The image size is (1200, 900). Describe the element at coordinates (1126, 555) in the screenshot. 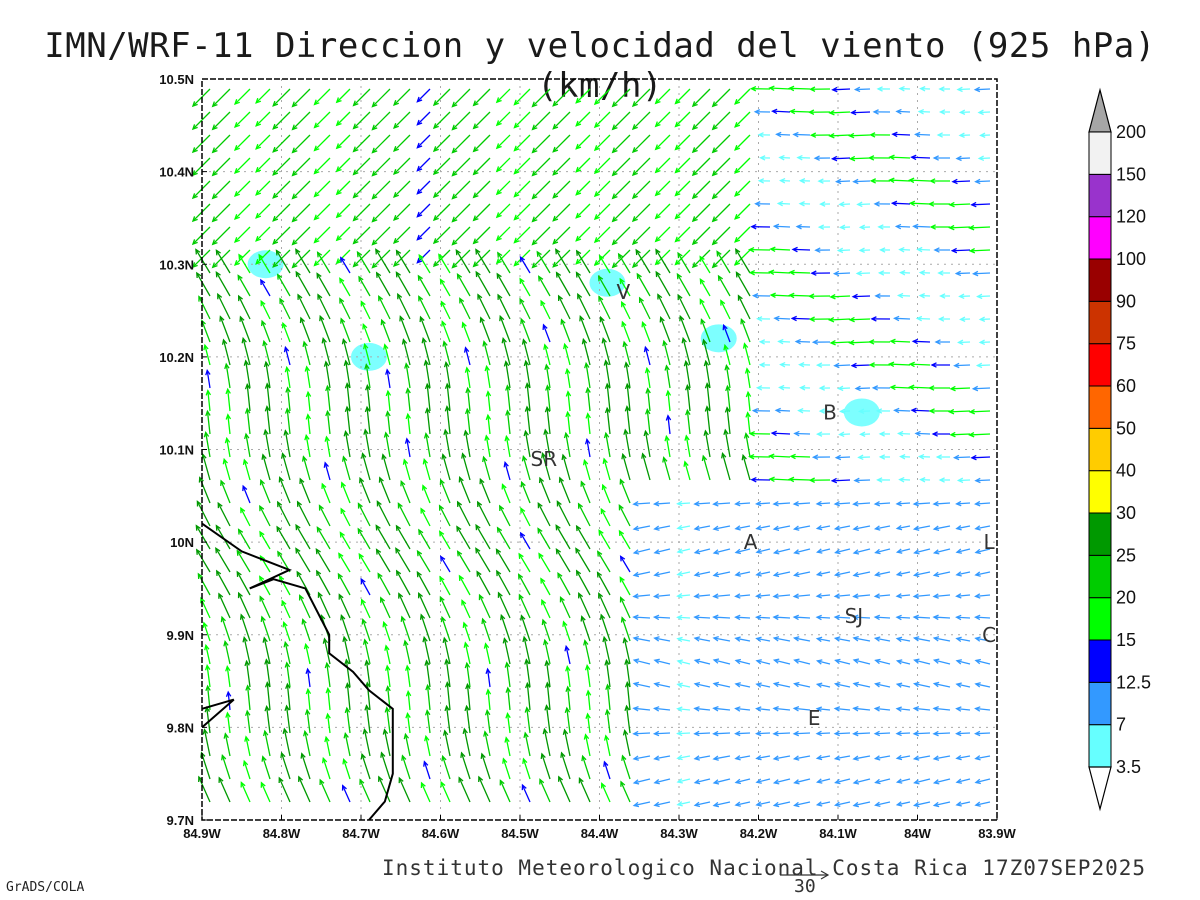

I see `colorbar-label: 25` at that location.